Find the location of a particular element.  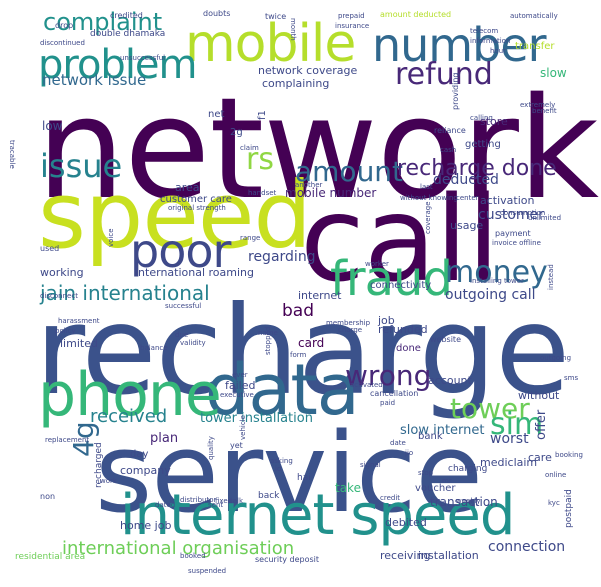

word-booking: booking is located at coordinates (569, 455).